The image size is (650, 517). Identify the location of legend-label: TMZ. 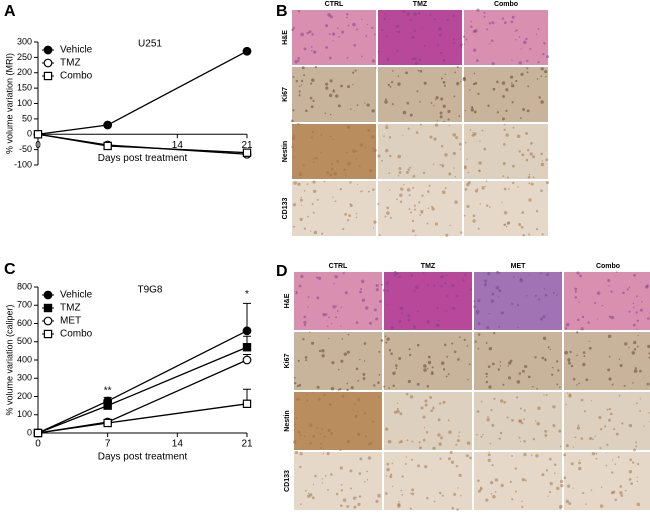
(70, 63).